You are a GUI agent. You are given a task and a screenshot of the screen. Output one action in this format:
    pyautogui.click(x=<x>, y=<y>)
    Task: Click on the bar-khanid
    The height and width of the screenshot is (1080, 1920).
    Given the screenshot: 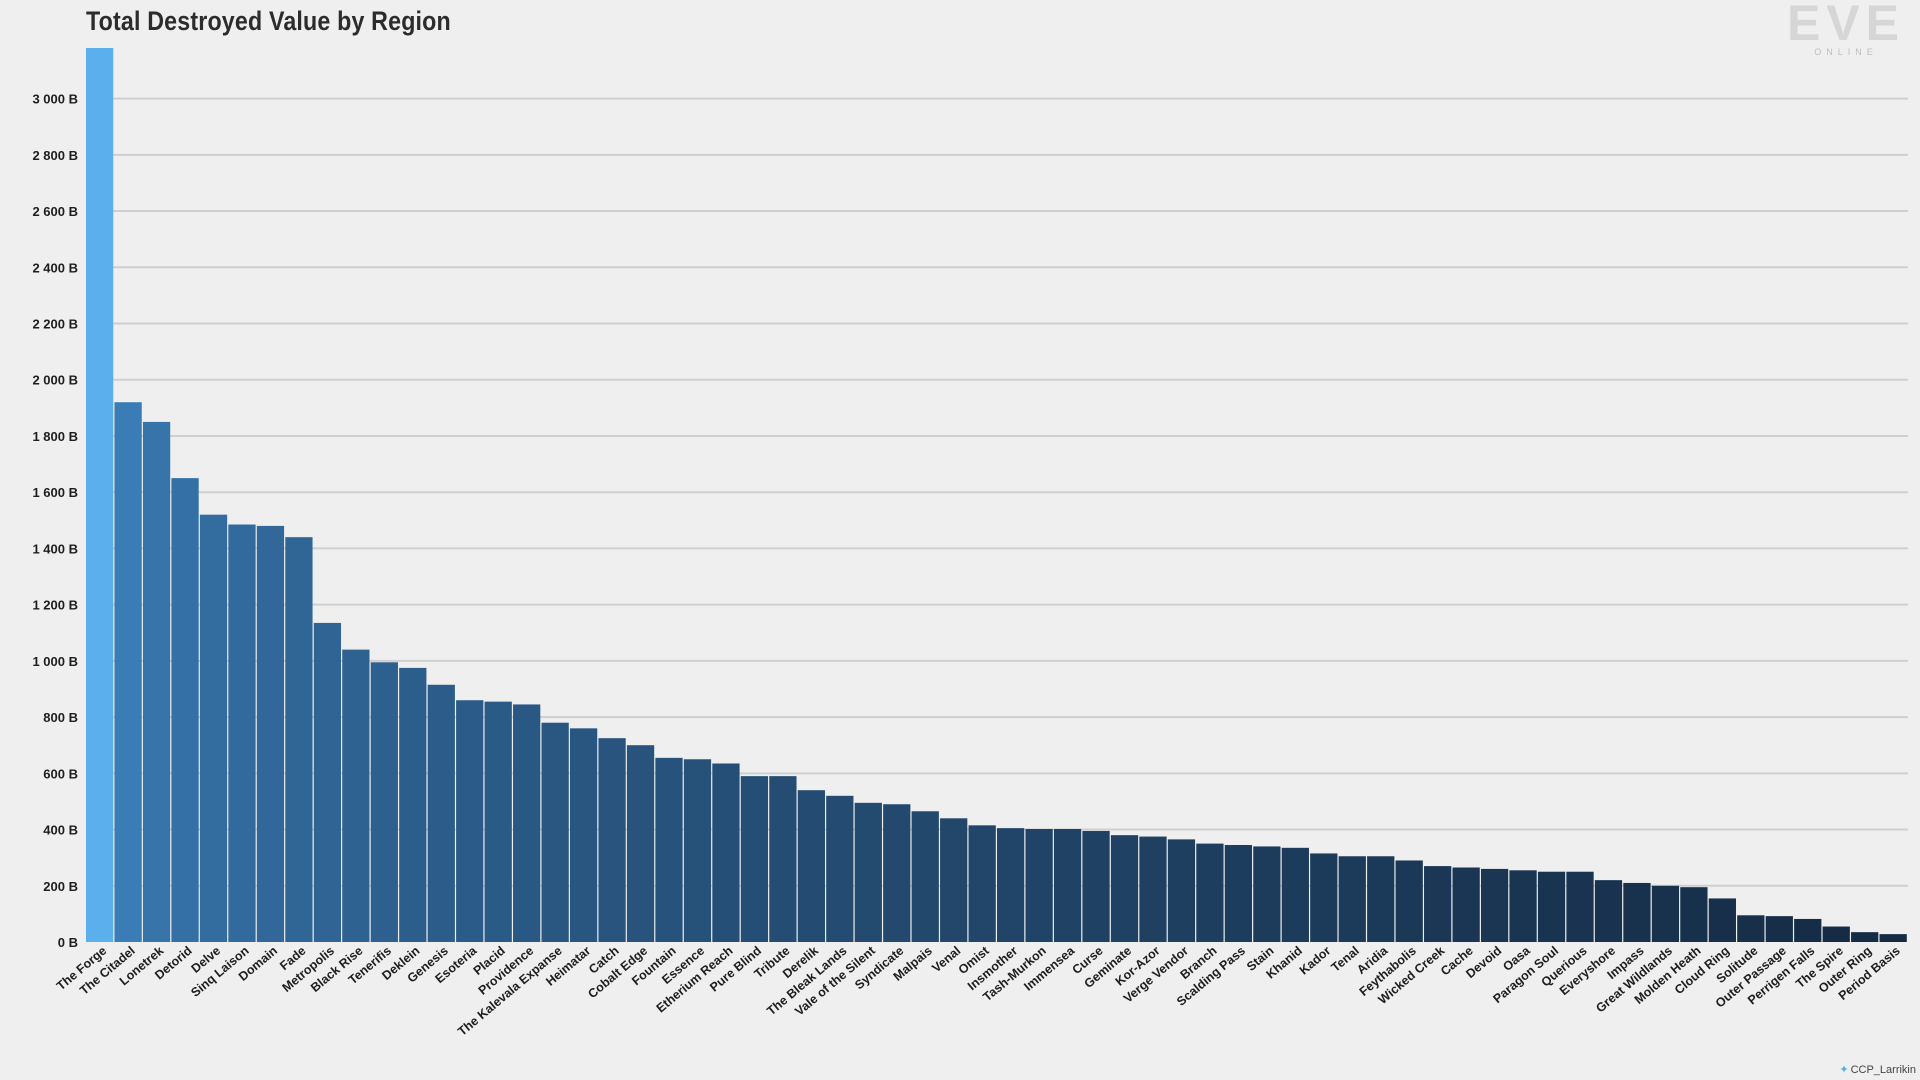 What is the action you would take?
    pyautogui.click(x=1295, y=894)
    